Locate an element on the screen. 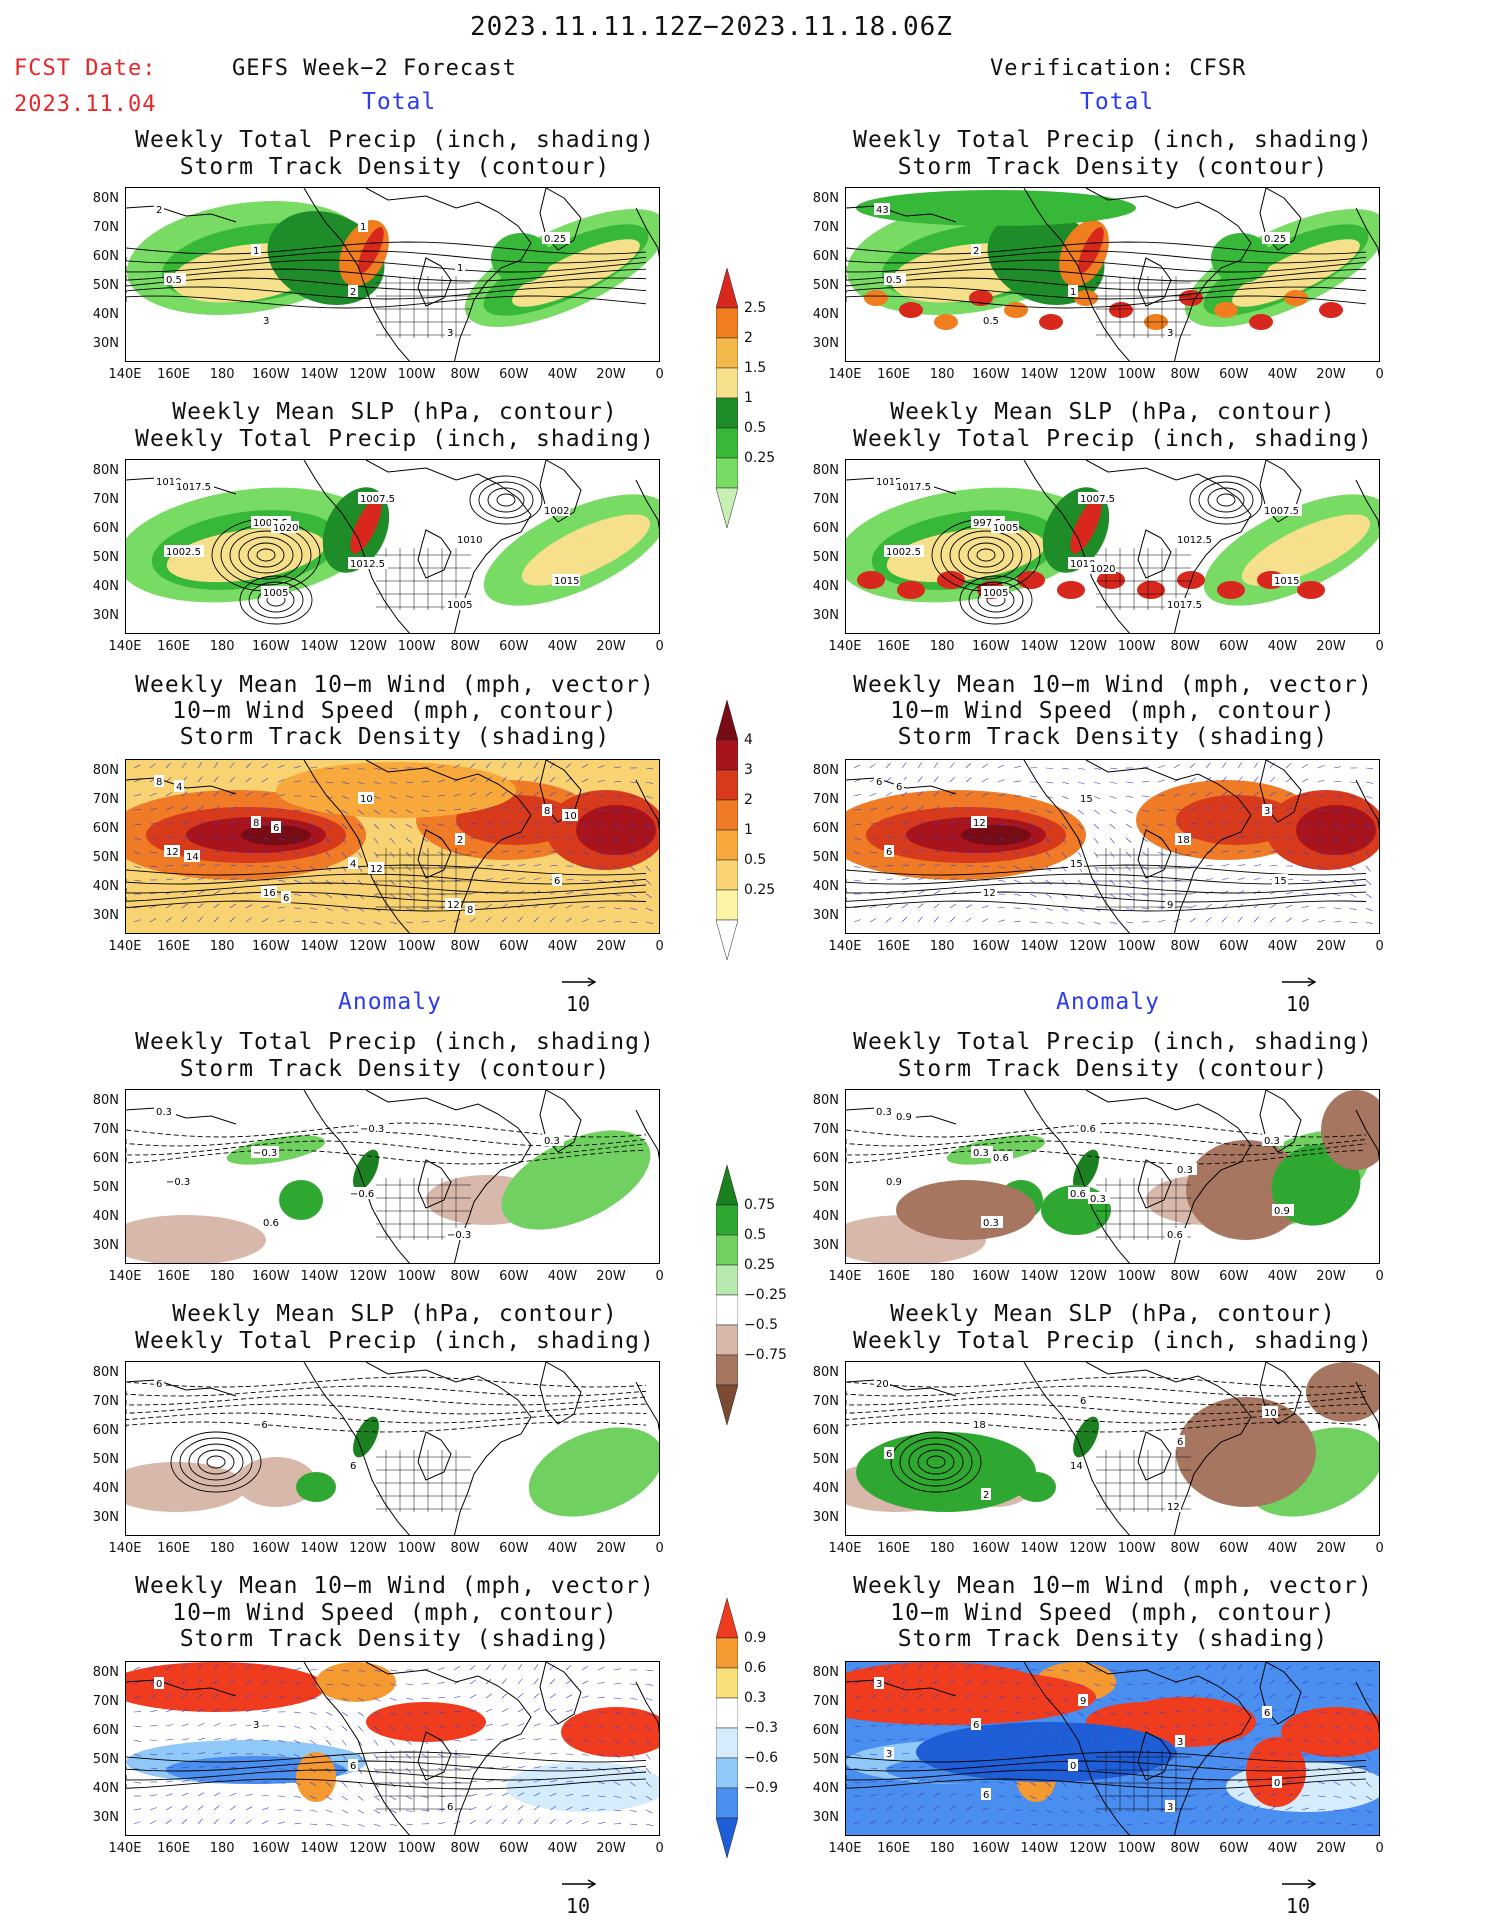  latitude-tick-label: 50N is located at coordinates (105, 1759).